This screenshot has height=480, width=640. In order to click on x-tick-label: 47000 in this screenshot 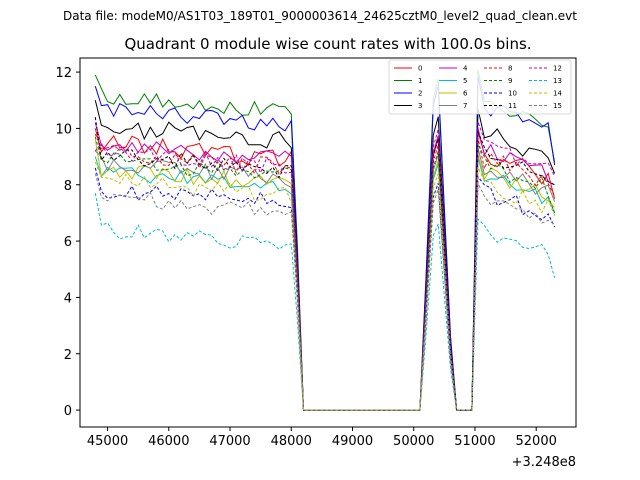, I will do `click(229, 441)`.